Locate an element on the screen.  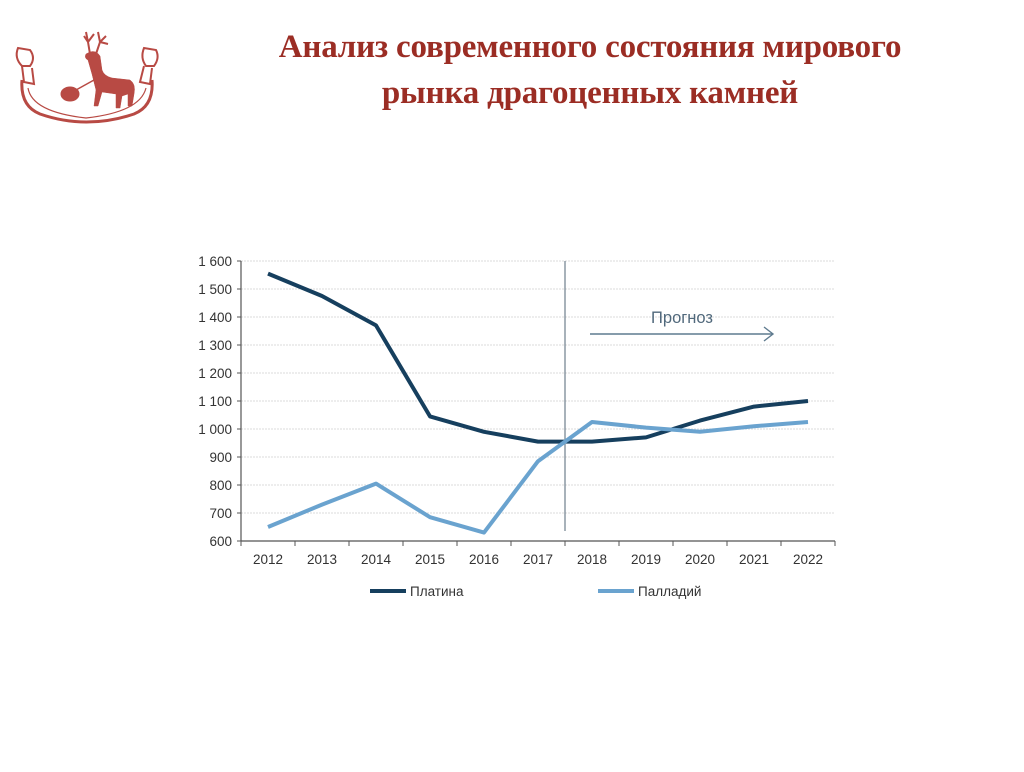
y-tick-label: 1 600 is located at coordinates (215, 261).